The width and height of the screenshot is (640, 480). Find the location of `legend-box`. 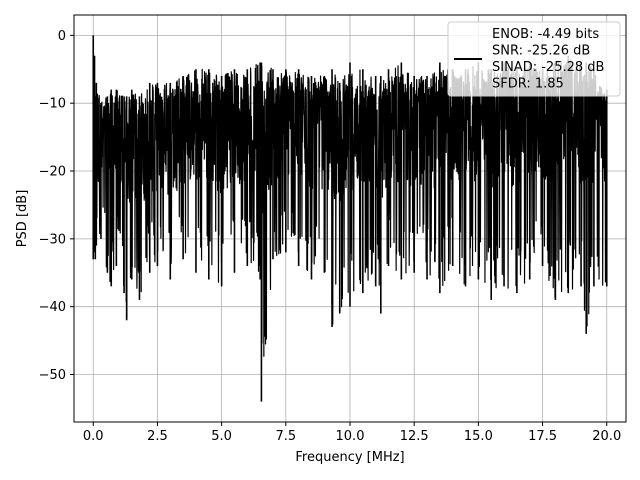

legend-box is located at coordinates (534, 59).